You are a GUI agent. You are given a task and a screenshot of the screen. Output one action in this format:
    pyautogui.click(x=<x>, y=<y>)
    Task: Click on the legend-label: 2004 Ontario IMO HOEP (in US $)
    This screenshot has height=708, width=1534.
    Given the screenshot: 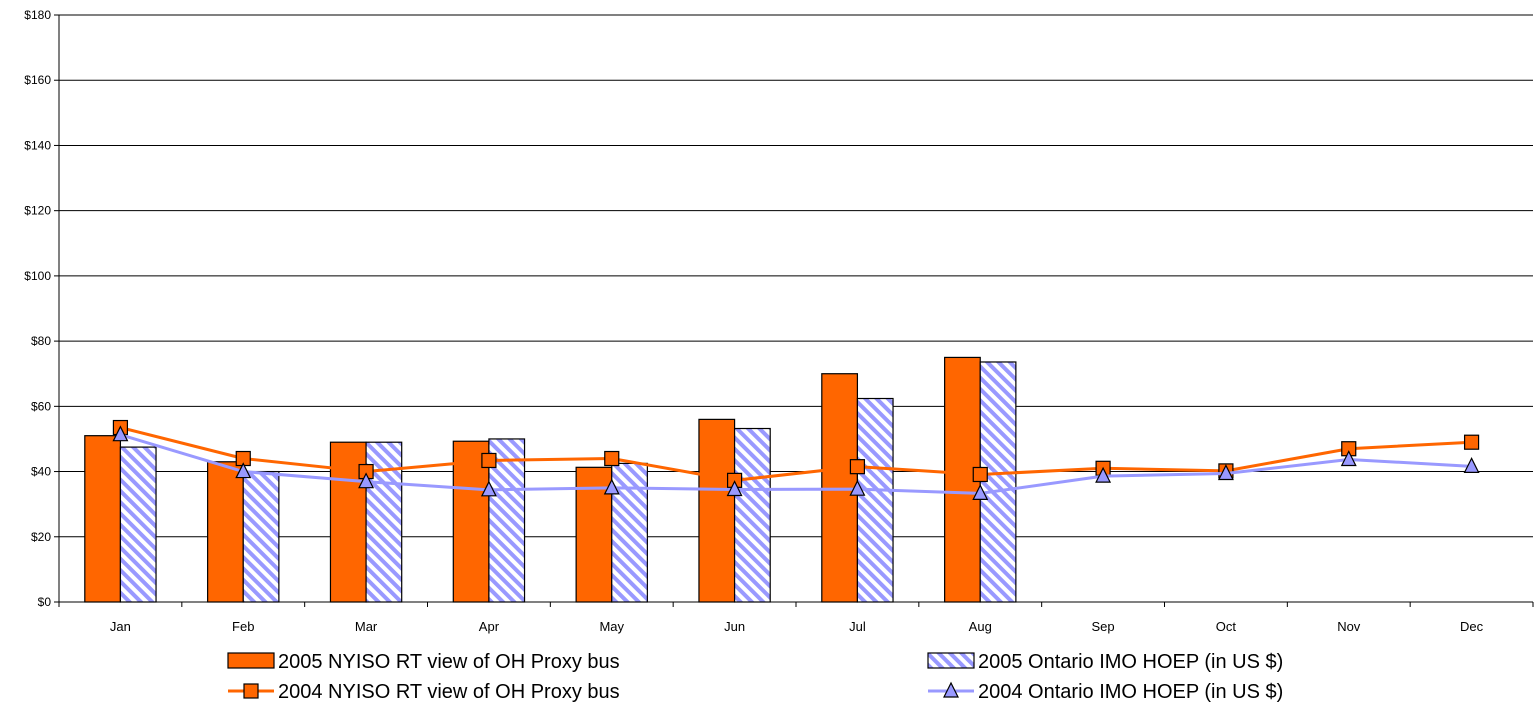 What is the action you would take?
    pyautogui.click(x=1130, y=692)
    